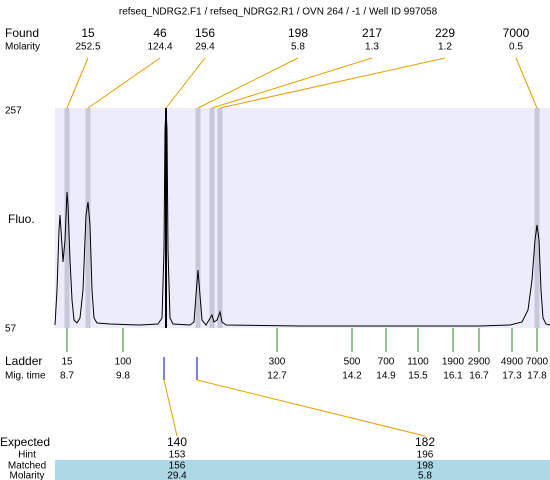 The height and width of the screenshot is (480, 550). Describe the element at coordinates (537, 362) in the screenshot. I see `ladder-size: 7000` at that location.